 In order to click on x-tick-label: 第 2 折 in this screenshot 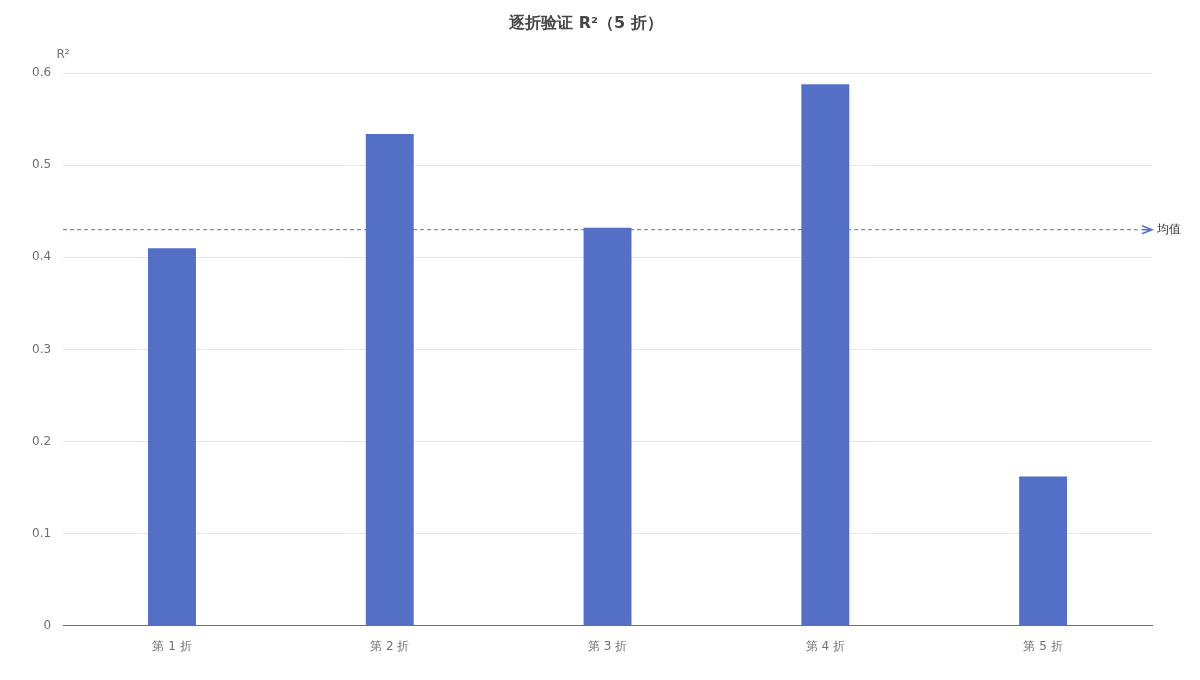, I will do `click(390, 645)`.